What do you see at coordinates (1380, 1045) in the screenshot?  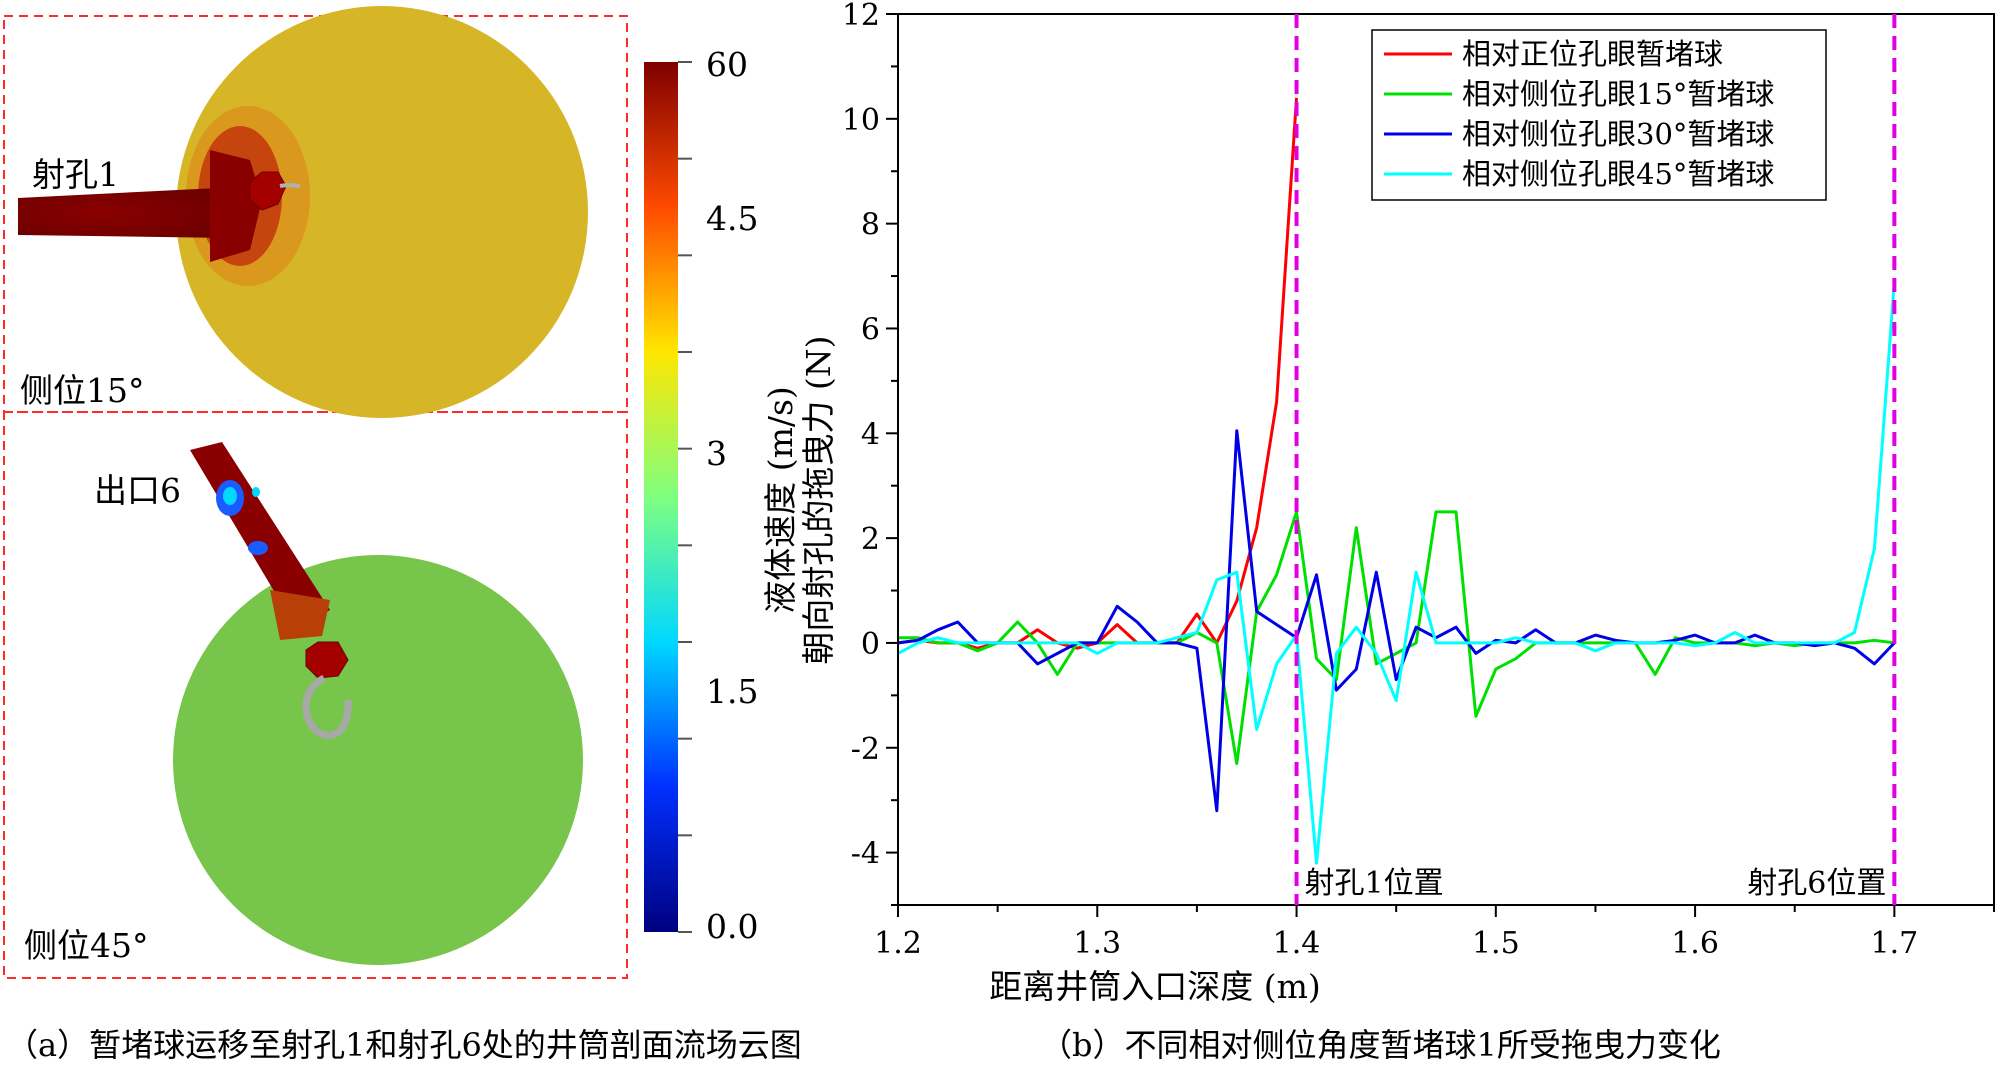 I see `caption-b: （b）不同相对侧位角度暂堵球1所受拖曳力变化` at bounding box center [1380, 1045].